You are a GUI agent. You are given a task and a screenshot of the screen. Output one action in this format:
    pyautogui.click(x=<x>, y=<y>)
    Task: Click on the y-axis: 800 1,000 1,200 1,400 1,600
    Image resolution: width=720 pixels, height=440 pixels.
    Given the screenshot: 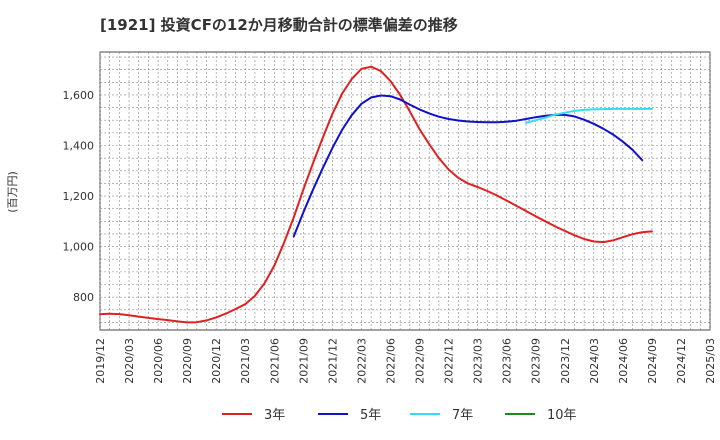 What is the action you would take?
    pyautogui.click(x=79, y=196)
    